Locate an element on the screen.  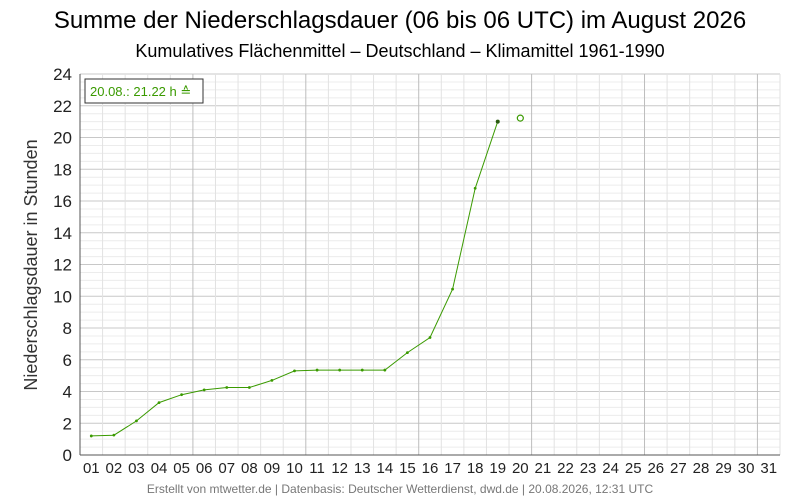
x-tick-label: 09 is located at coordinates (272, 468).